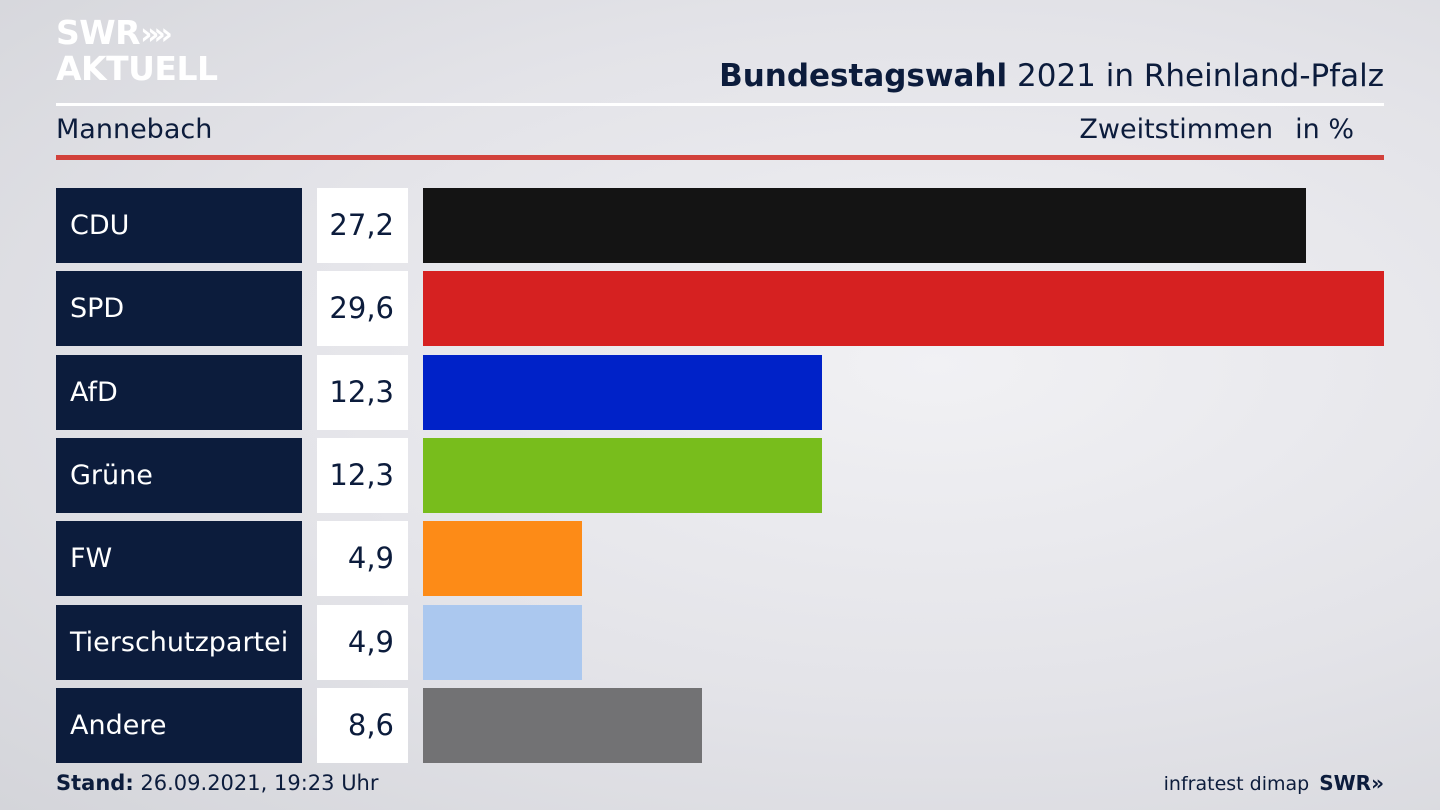 Image resolution: width=1440 pixels, height=810 pixels. I want to click on source-name: infratest dimap, so click(1236, 784).